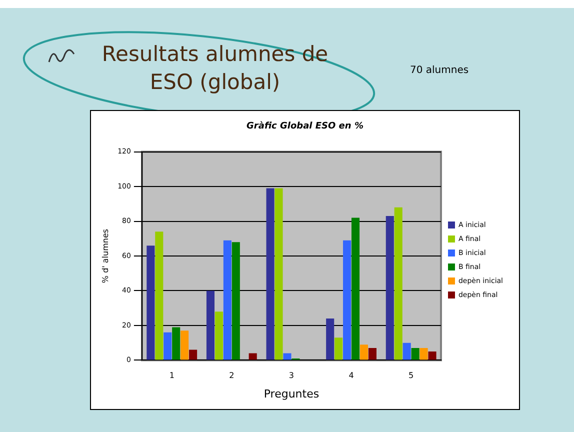 The width and height of the screenshot is (574, 432). Describe the element at coordinates (351, 375) in the screenshot. I see `x-tick-label: 4` at that location.